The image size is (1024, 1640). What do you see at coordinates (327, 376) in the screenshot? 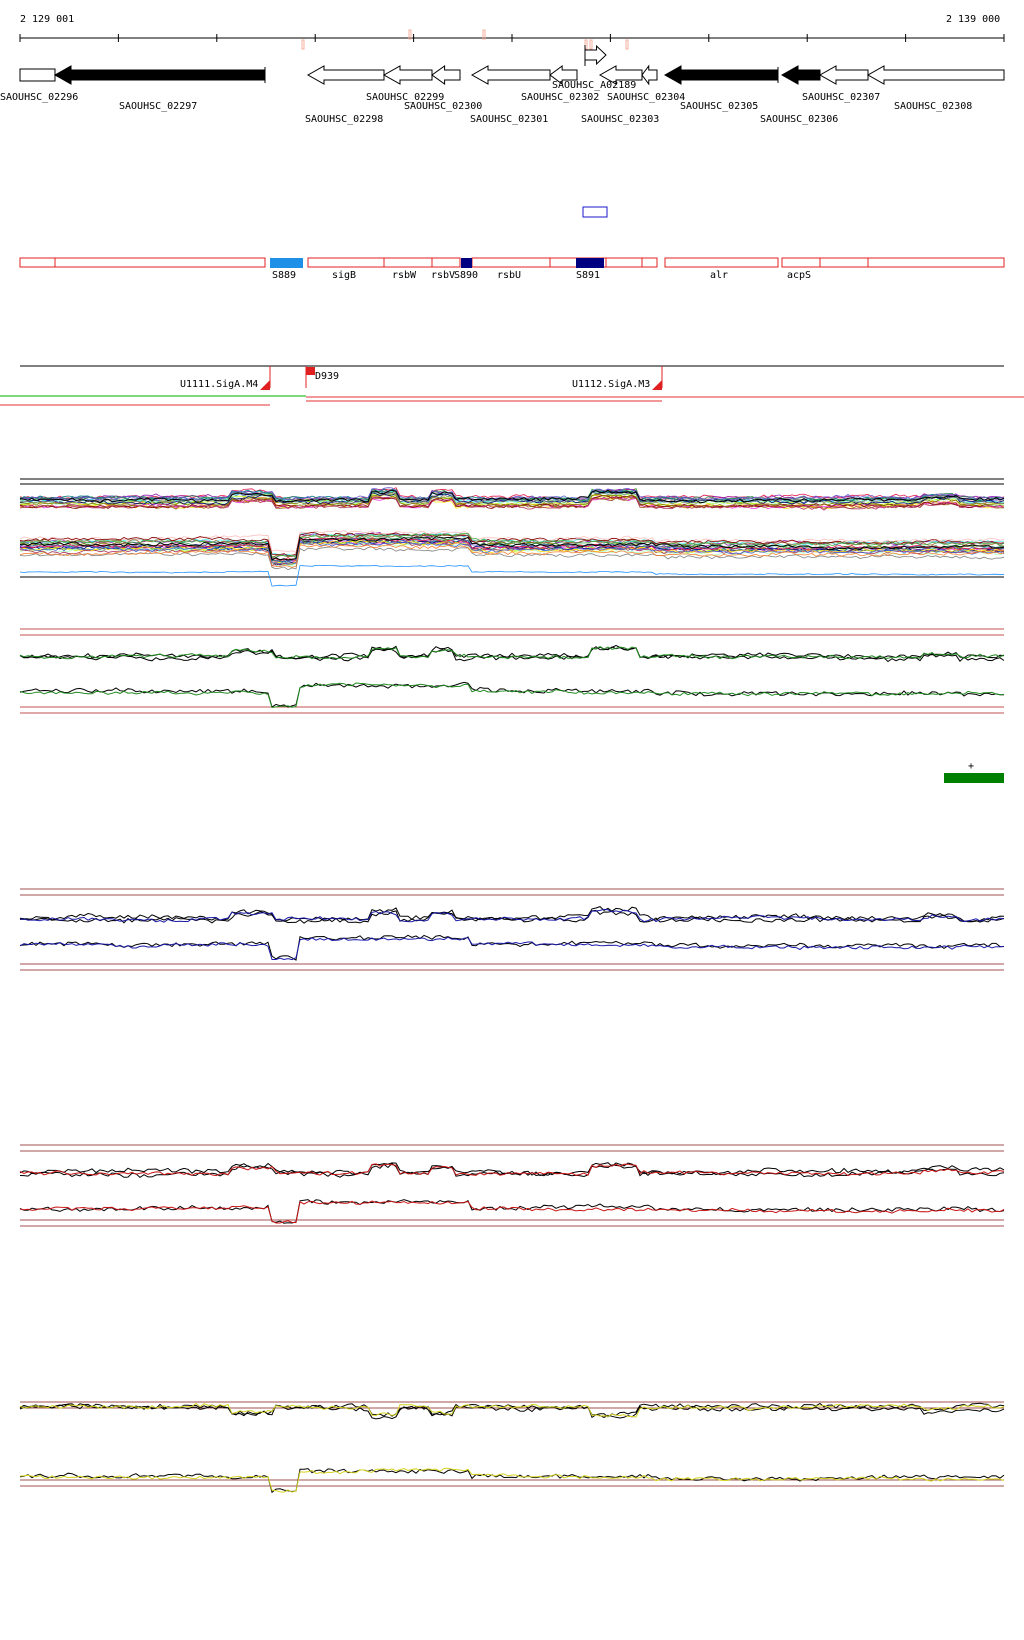
I see `promoter-label: D939` at bounding box center [327, 376].